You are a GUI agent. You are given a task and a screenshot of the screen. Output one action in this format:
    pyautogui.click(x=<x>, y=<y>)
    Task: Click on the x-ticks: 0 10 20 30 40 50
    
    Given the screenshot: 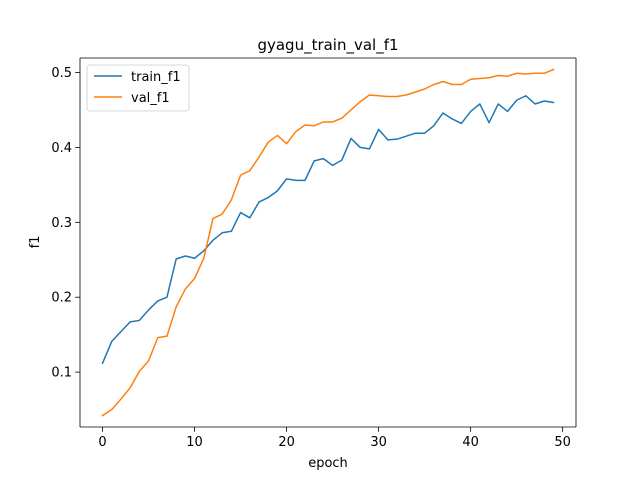 What is the action you would take?
    pyautogui.click(x=334, y=438)
    